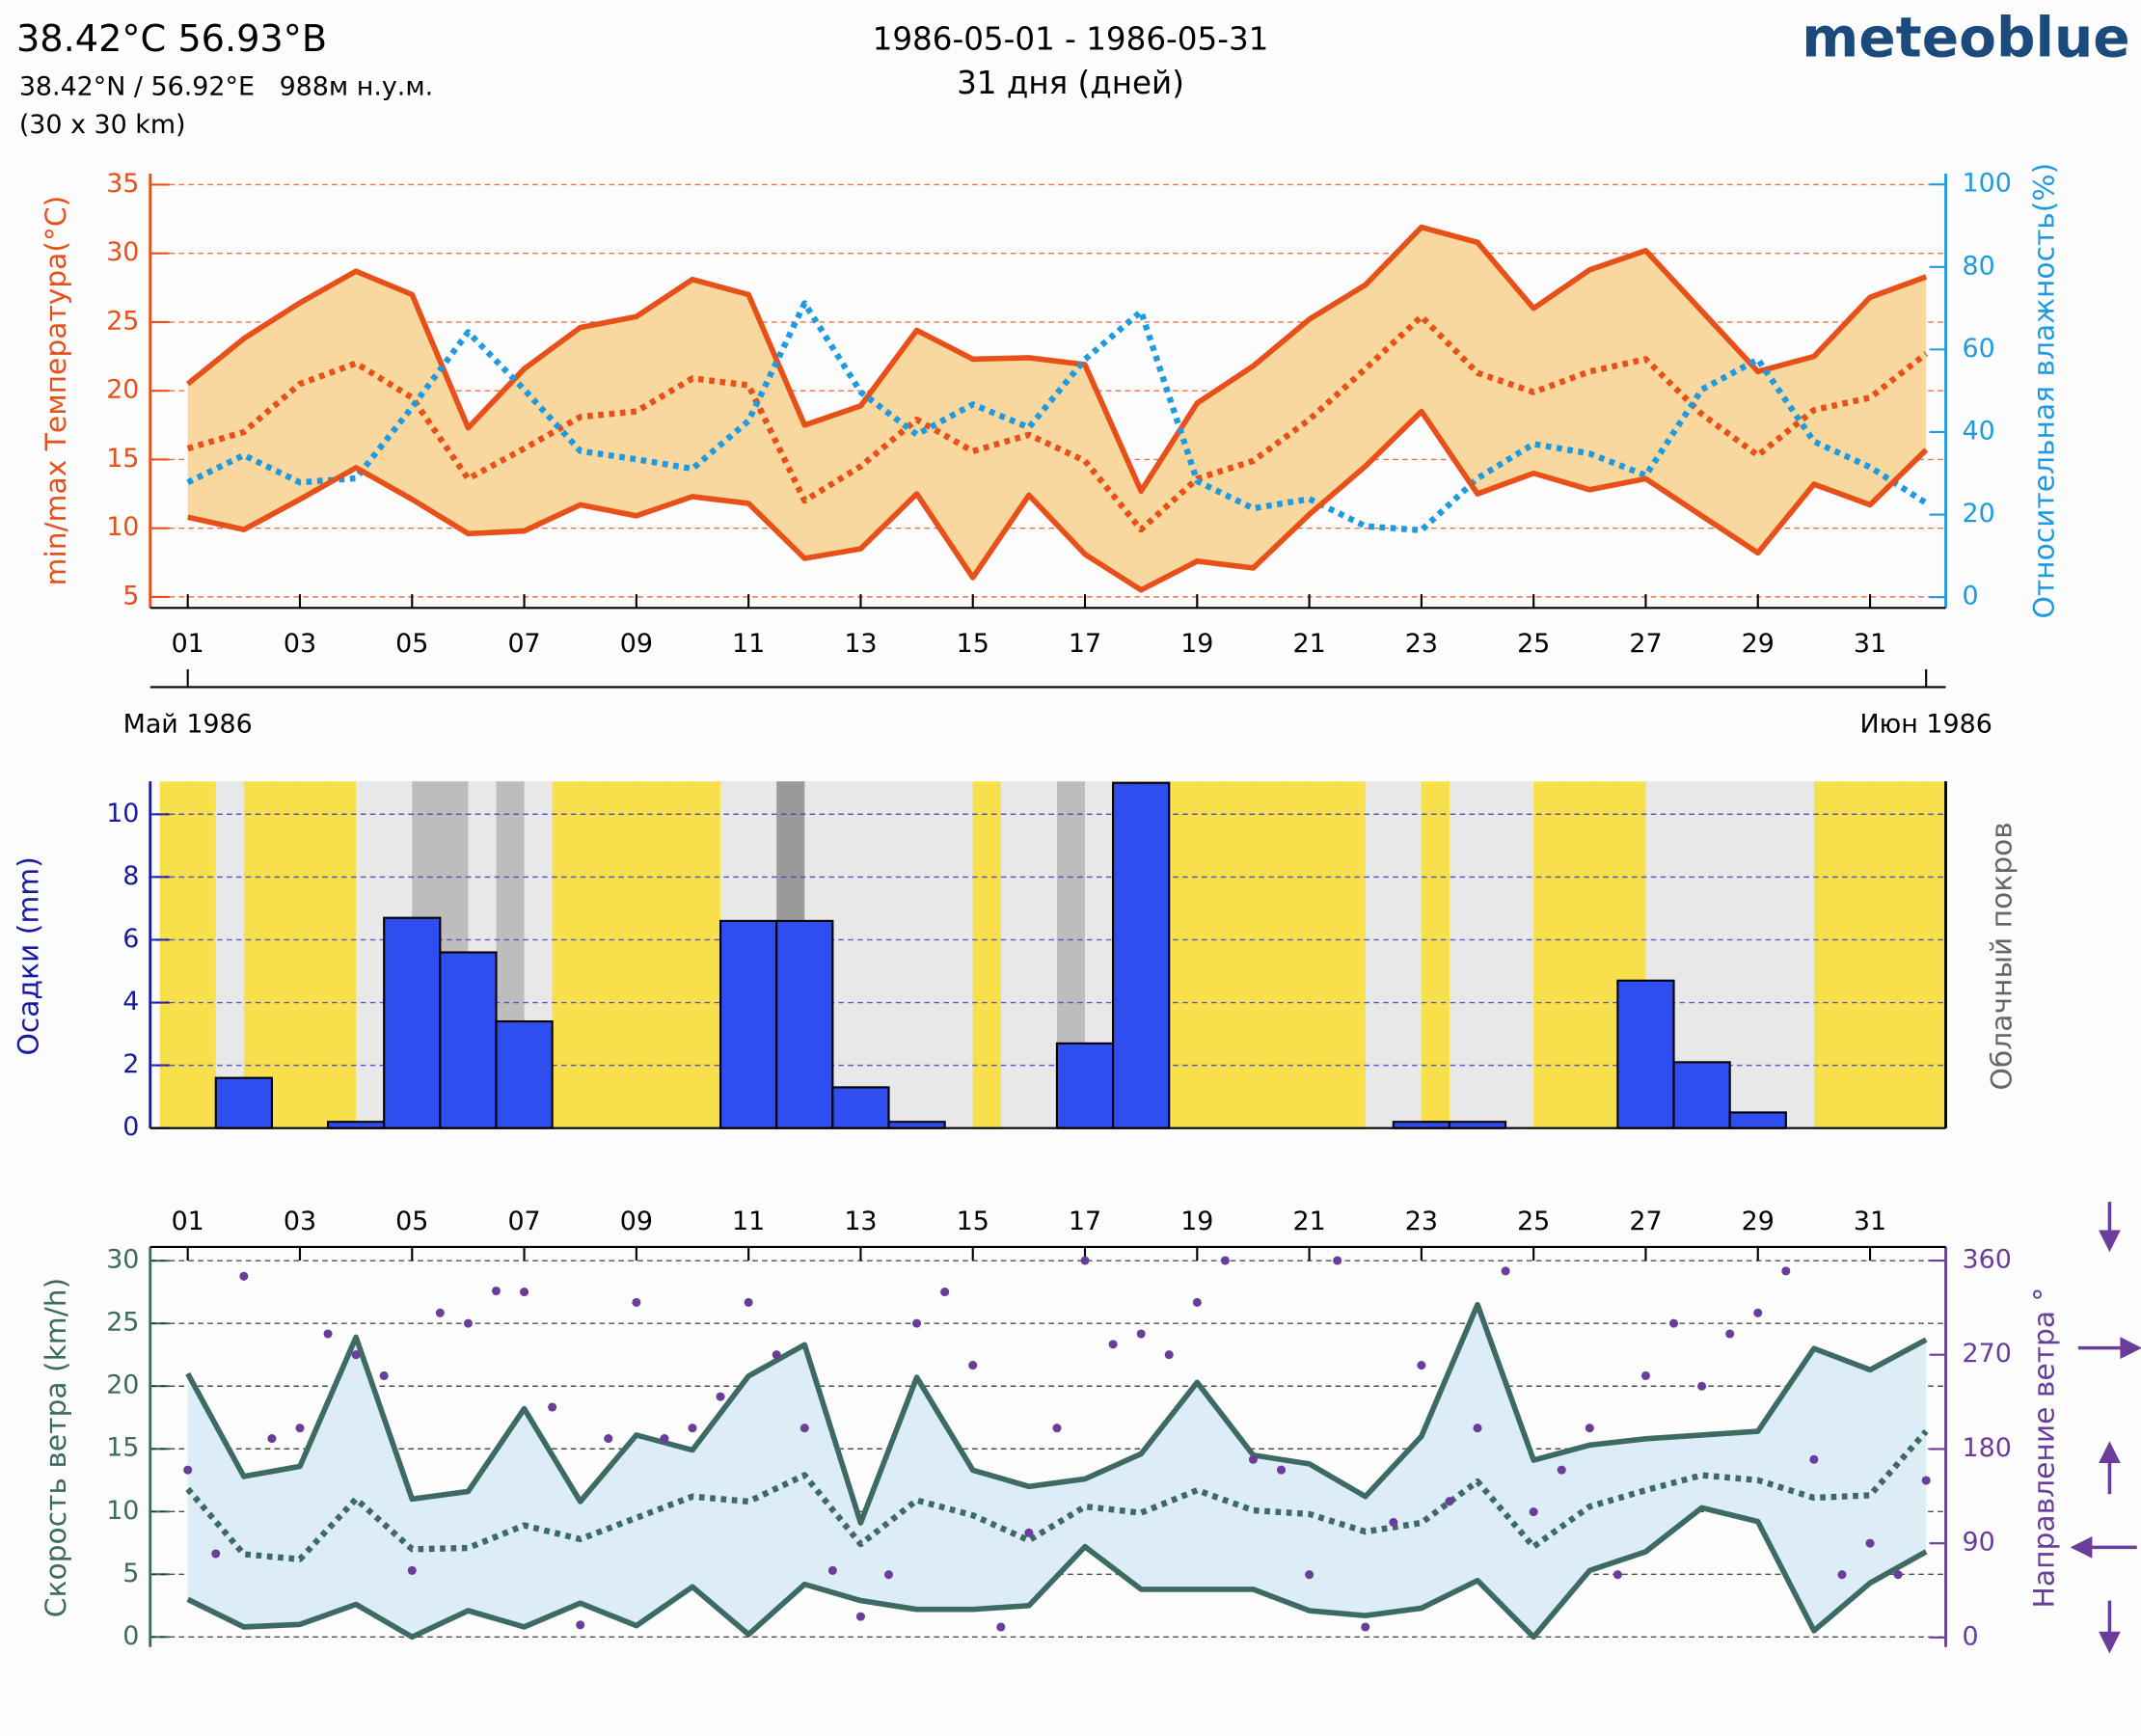  What do you see at coordinates (1646, 644) in the screenshot?
I see `x-tick-label: 27` at bounding box center [1646, 644].